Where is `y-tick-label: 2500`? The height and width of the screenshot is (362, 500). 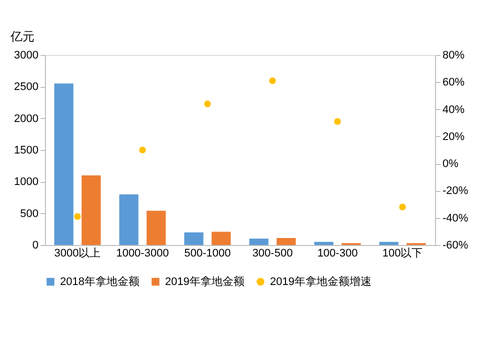 y-tick-label: 2500 is located at coordinates (26, 87).